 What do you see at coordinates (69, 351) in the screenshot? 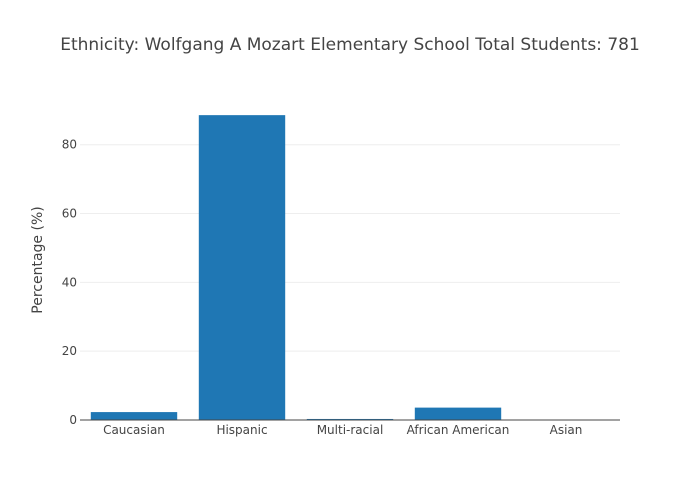
I see `y-tick-label: 20` at bounding box center [69, 351].